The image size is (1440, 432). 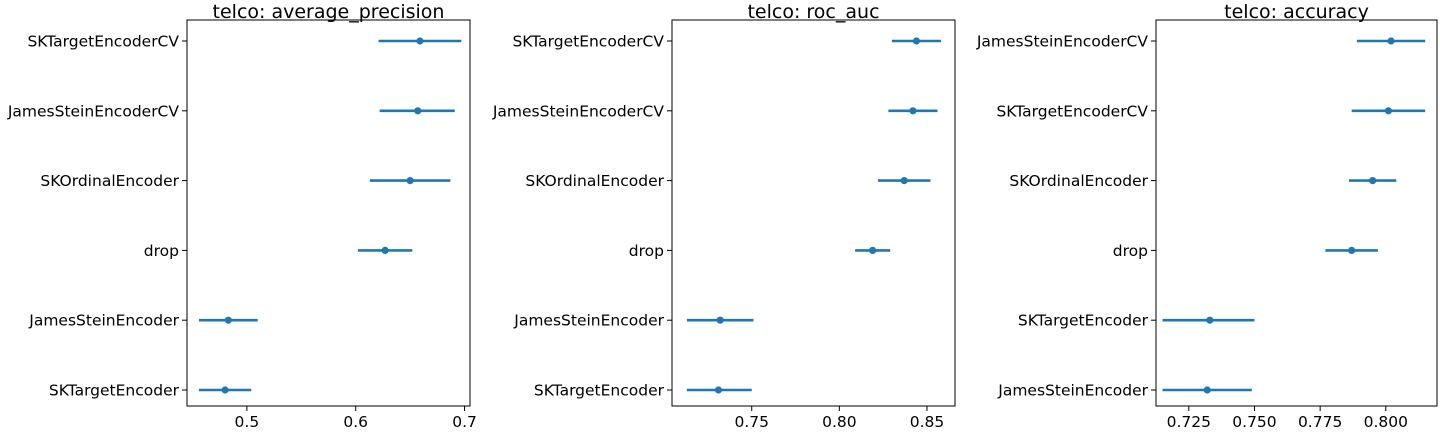 I want to click on x-tick-label: 0.85, so click(x=927, y=422).